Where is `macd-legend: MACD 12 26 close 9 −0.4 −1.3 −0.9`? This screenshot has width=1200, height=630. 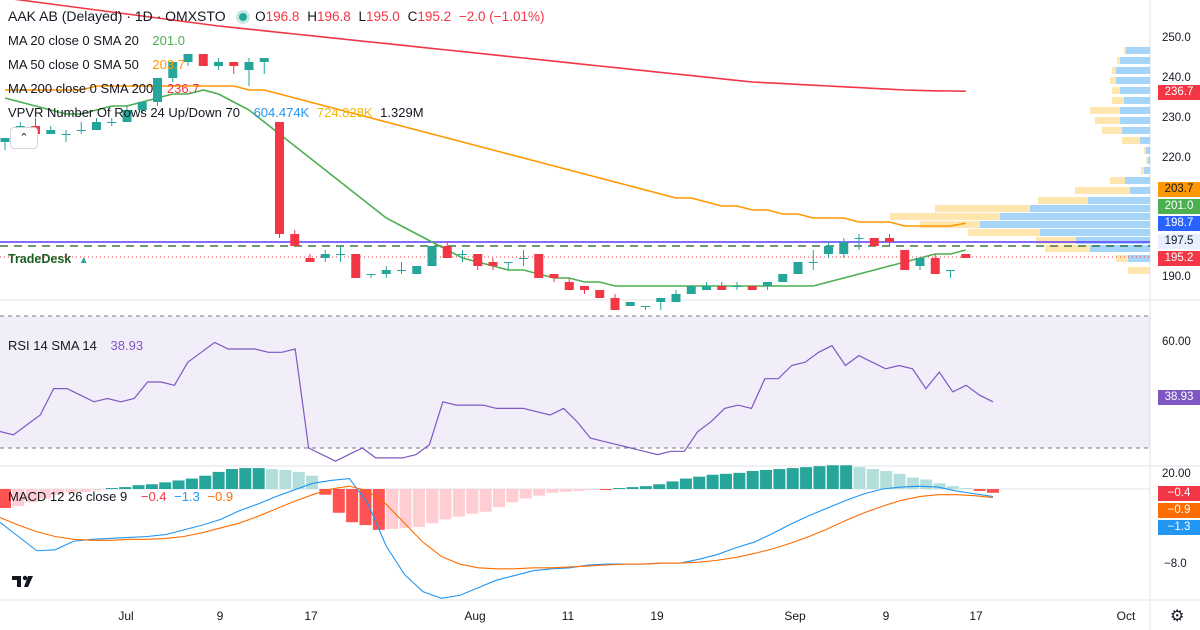
macd-legend: MACD 12 26 close 9 −0.4 −1.3 −0.9 is located at coordinates (122, 497).